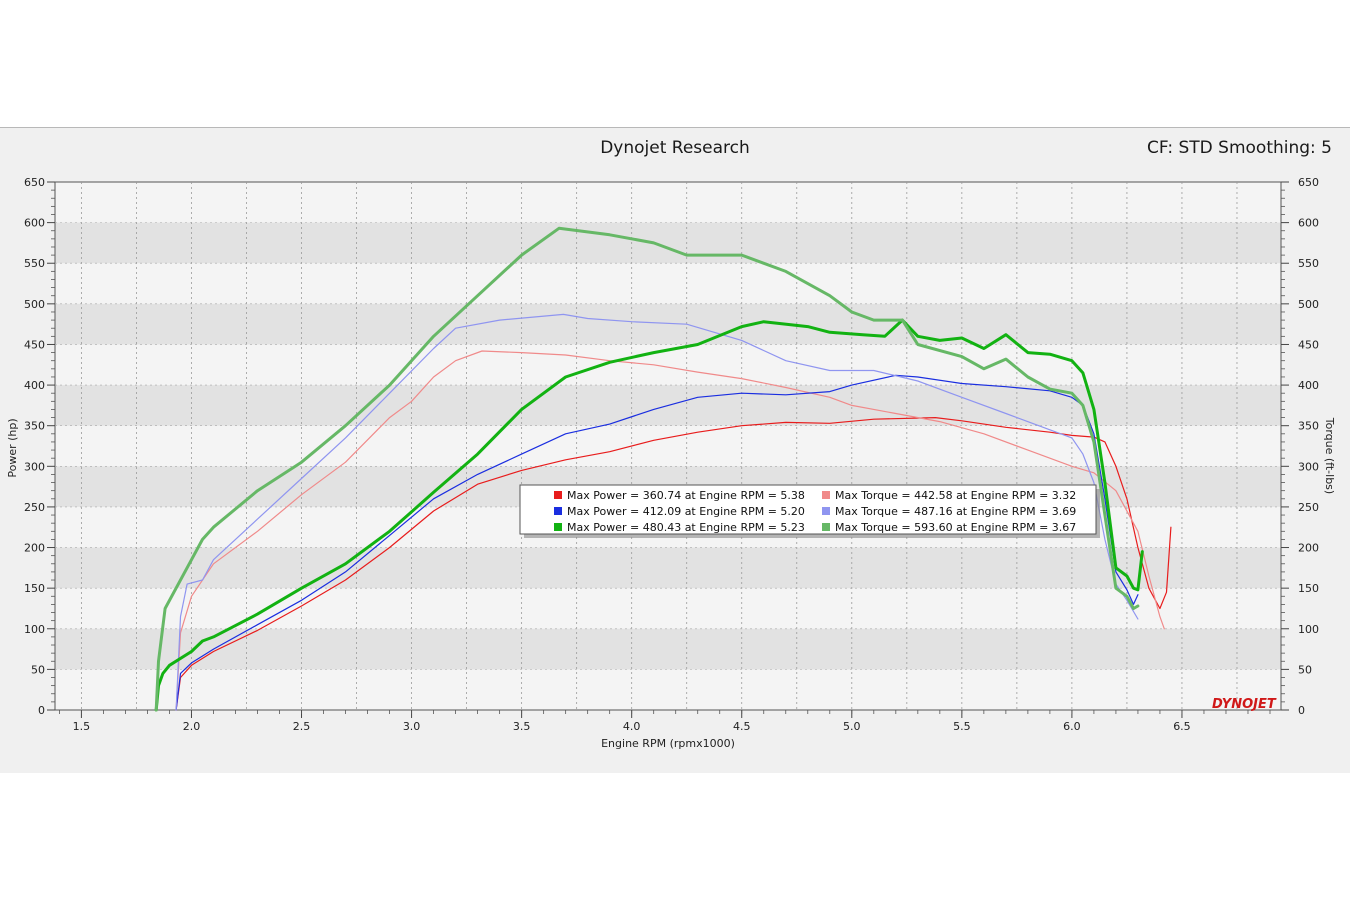 The height and width of the screenshot is (900, 1350). I want to click on y-tick-label-right: 50, so click(1305, 669).